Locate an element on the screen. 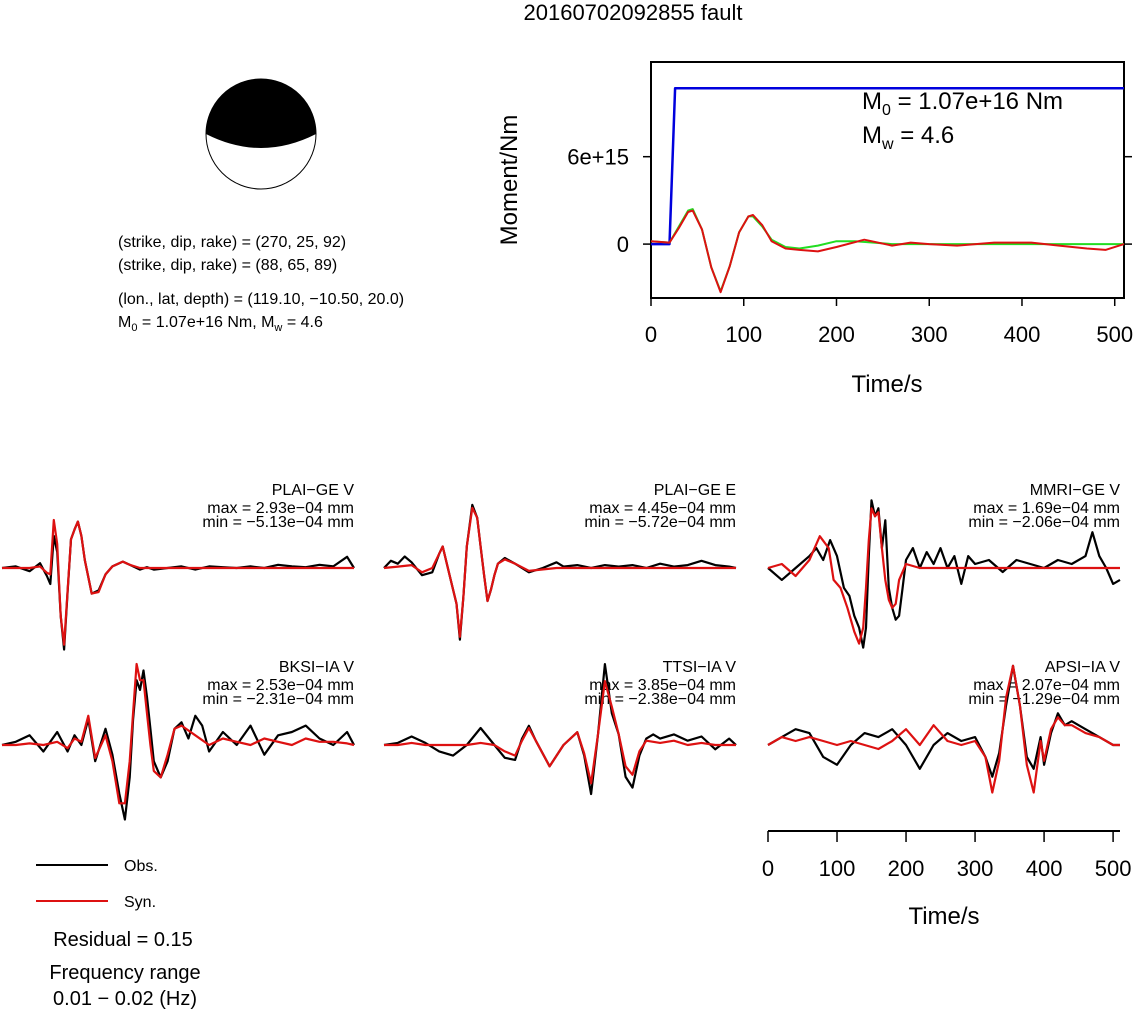 The height and width of the screenshot is (1009, 1139). stf-plot-frame is located at coordinates (887, 180).